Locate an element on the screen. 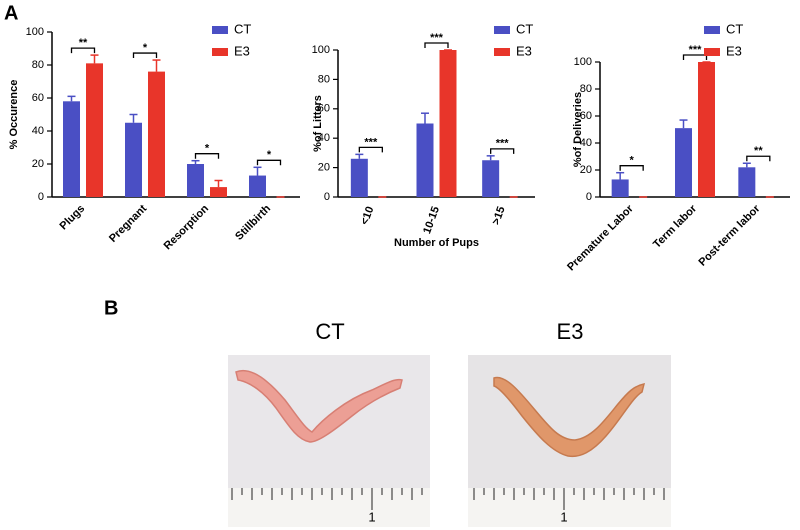  photo-caption: E3 is located at coordinates (570, 331).